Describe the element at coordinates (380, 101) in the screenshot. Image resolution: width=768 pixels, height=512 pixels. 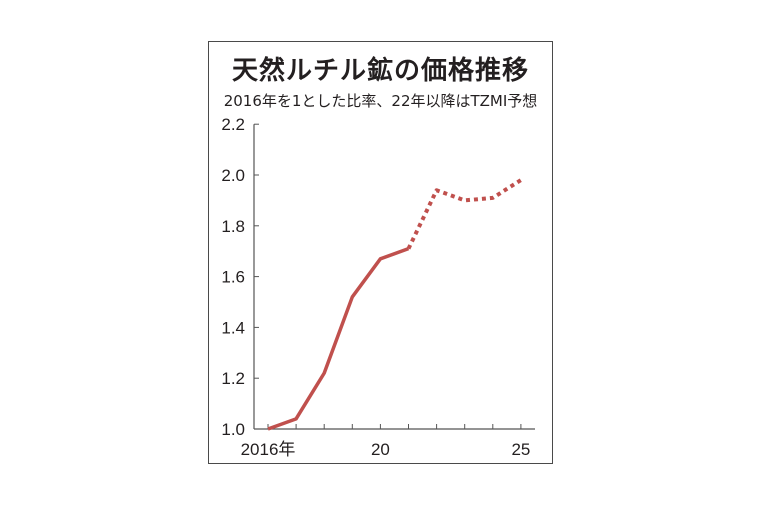
I see `chart-subtitle: 2016年を1とした比率、22年以降はTZMI予想` at that location.